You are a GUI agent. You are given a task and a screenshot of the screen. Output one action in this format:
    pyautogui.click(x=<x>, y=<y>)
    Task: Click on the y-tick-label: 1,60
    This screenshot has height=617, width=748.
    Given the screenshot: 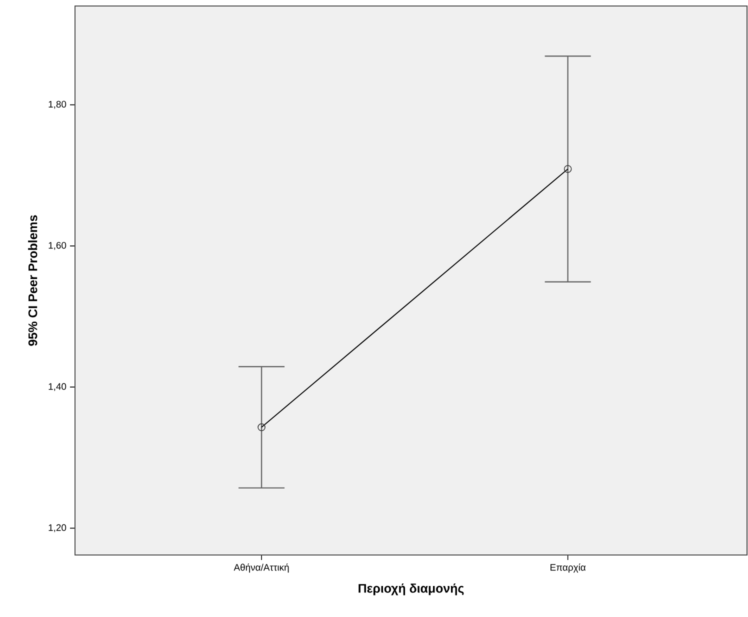 What is the action you would take?
    pyautogui.click(x=57, y=246)
    